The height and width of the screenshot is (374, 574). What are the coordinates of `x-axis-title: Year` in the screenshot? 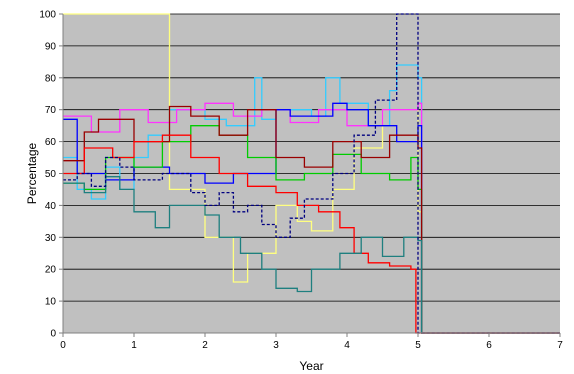 It's located at (311, 366).